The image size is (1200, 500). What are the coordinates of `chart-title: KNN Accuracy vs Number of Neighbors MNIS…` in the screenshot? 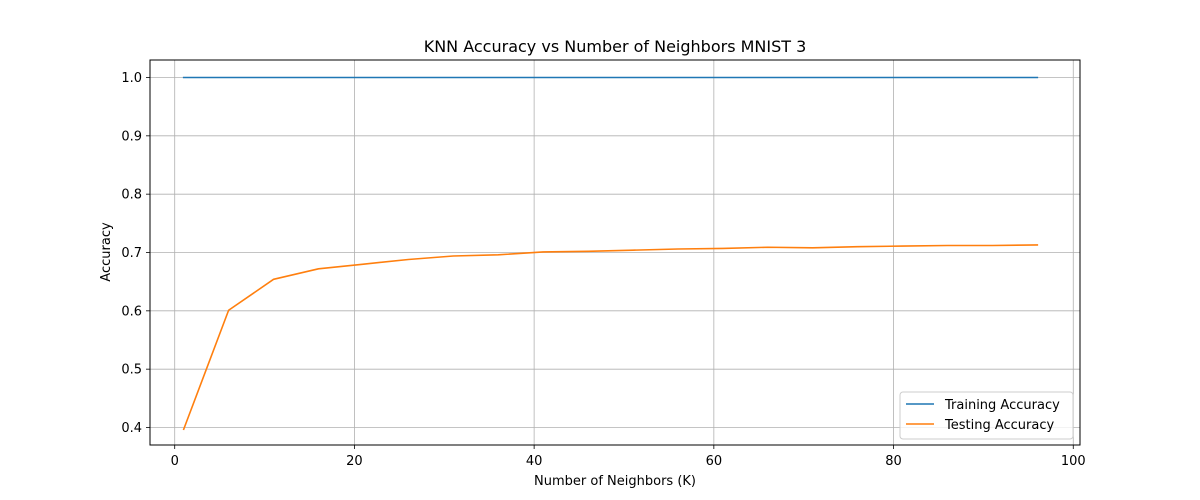 It's located at (615, 46).